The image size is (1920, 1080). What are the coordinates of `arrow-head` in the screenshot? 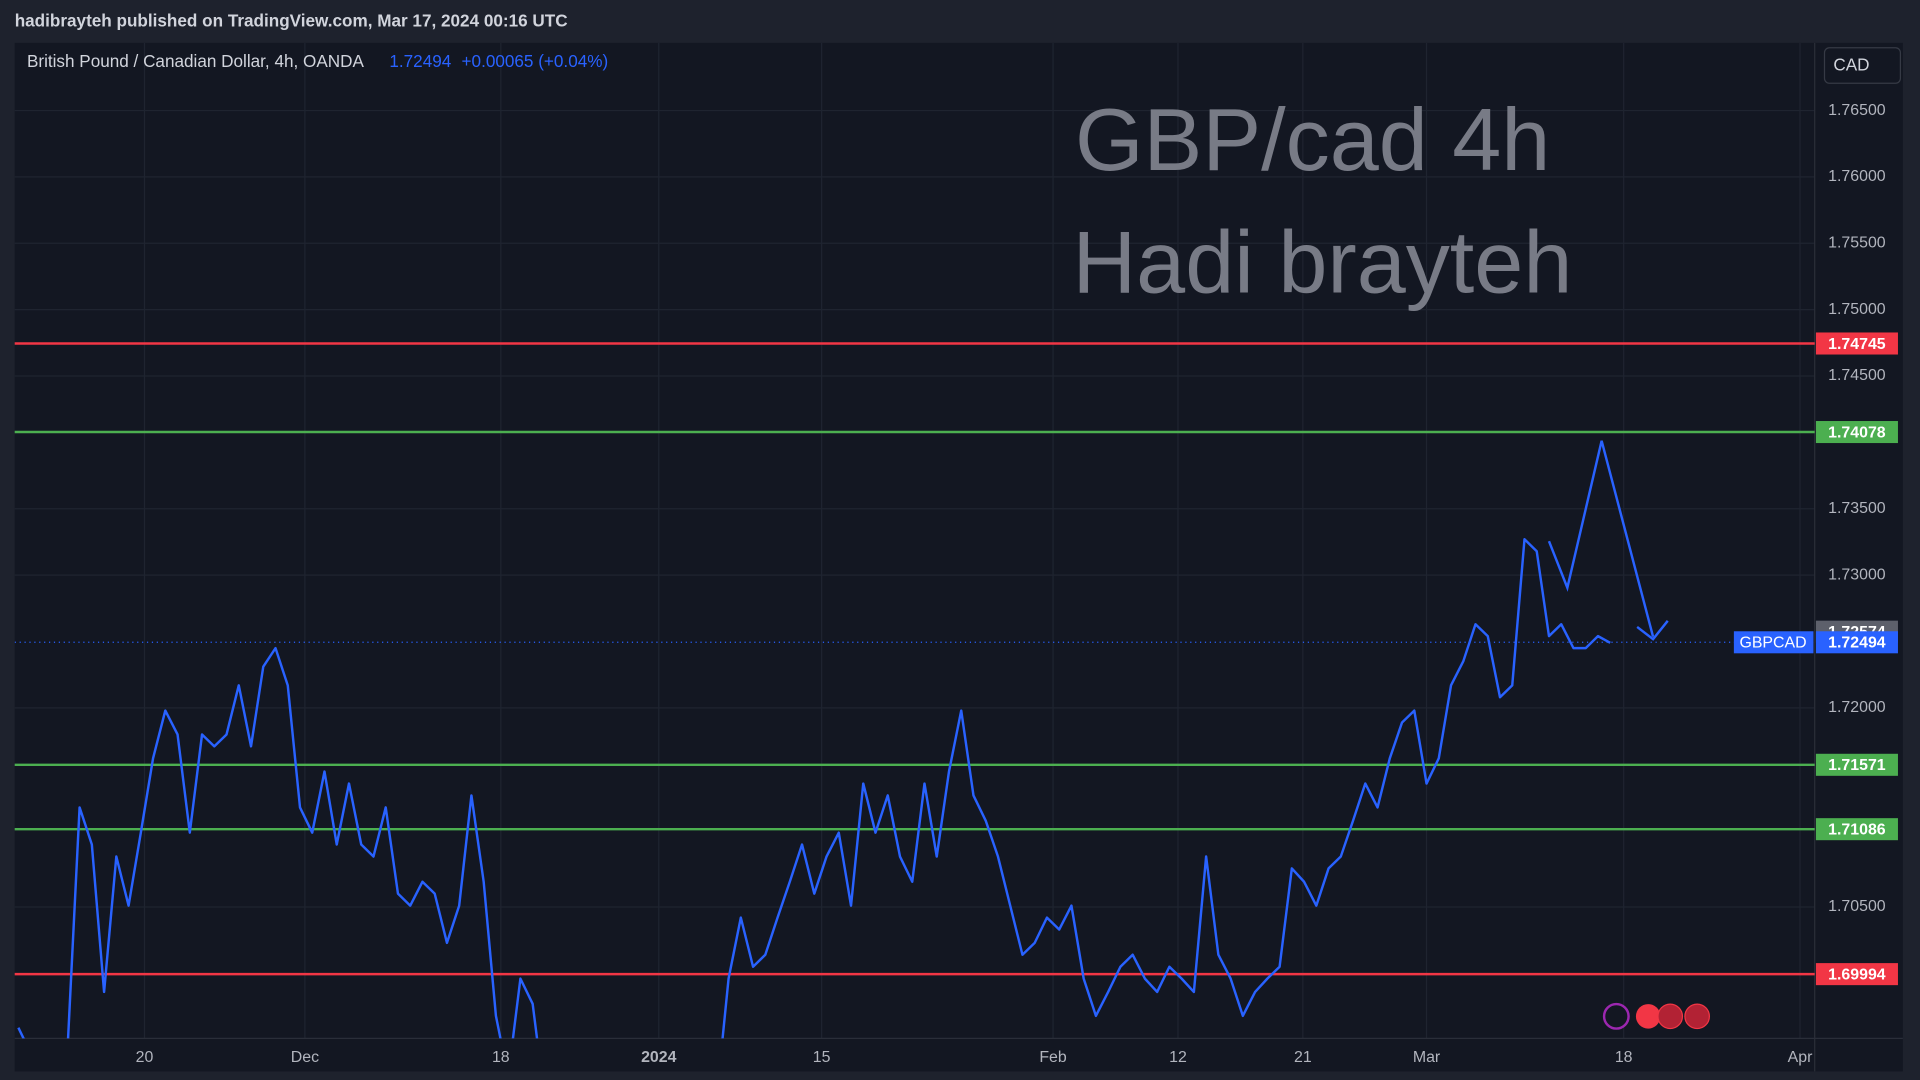 It's located at (1652, 630).